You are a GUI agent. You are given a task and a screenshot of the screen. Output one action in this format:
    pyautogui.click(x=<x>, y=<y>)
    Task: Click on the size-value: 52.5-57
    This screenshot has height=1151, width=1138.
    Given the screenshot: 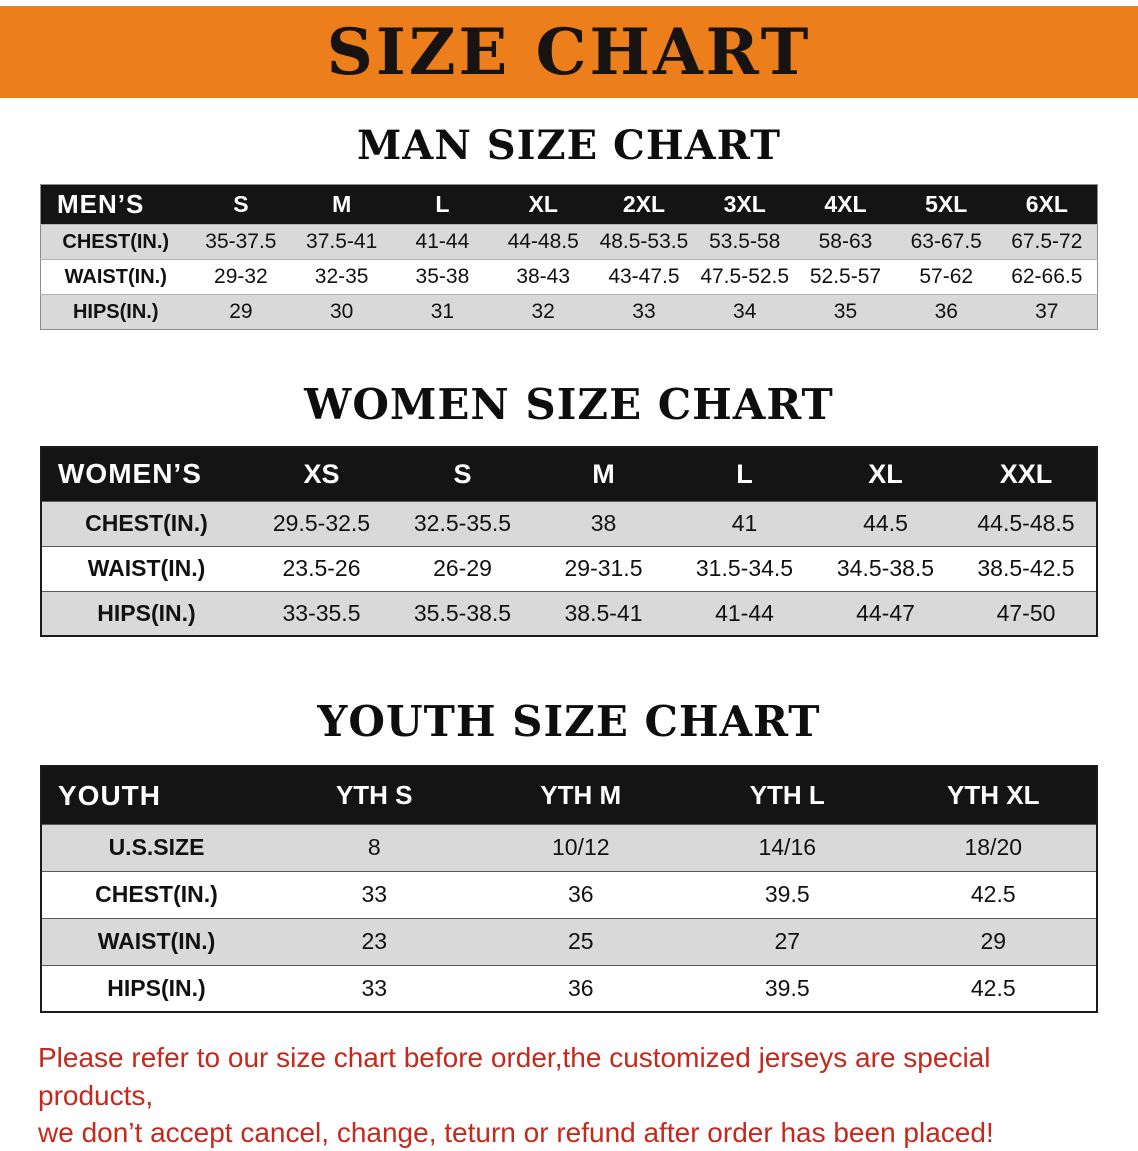 What is the action you would take?
    pyautogui.click(x=845, y=276)
    